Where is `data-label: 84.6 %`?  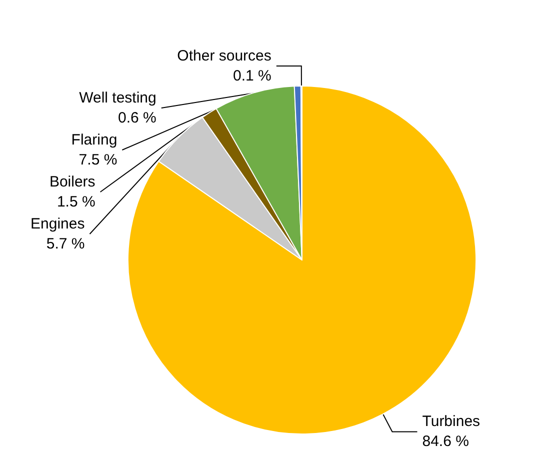
data-label: 84.6 % is located at coordinates (445, 441).